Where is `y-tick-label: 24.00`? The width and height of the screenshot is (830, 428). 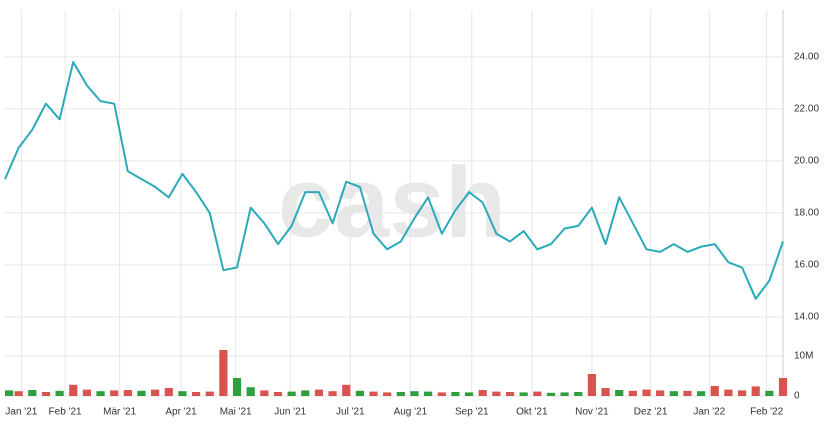
y-tick-label: 24.00 is located at coordinates (806, 56).